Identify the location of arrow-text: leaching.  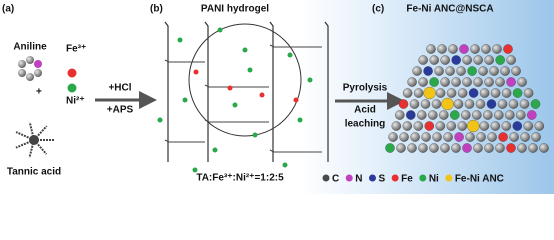
(365, 124).